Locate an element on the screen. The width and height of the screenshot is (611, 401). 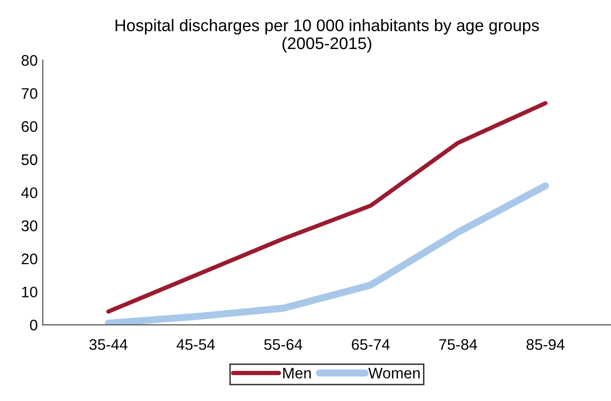
y-tick-label: 20 is located at coordinates (30, 259).